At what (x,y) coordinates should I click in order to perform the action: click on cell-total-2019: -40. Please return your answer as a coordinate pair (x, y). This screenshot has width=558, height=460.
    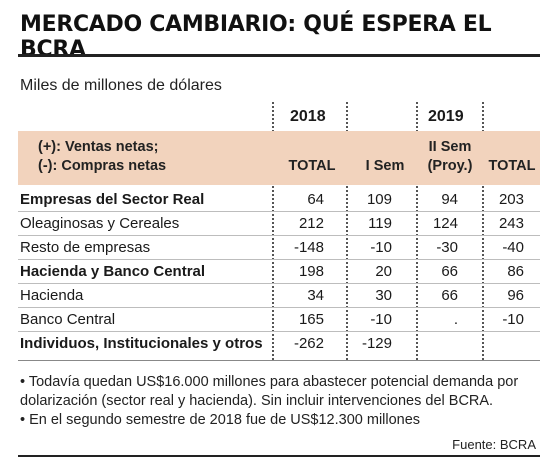
    Looking at the image, I should click on (513, 247).